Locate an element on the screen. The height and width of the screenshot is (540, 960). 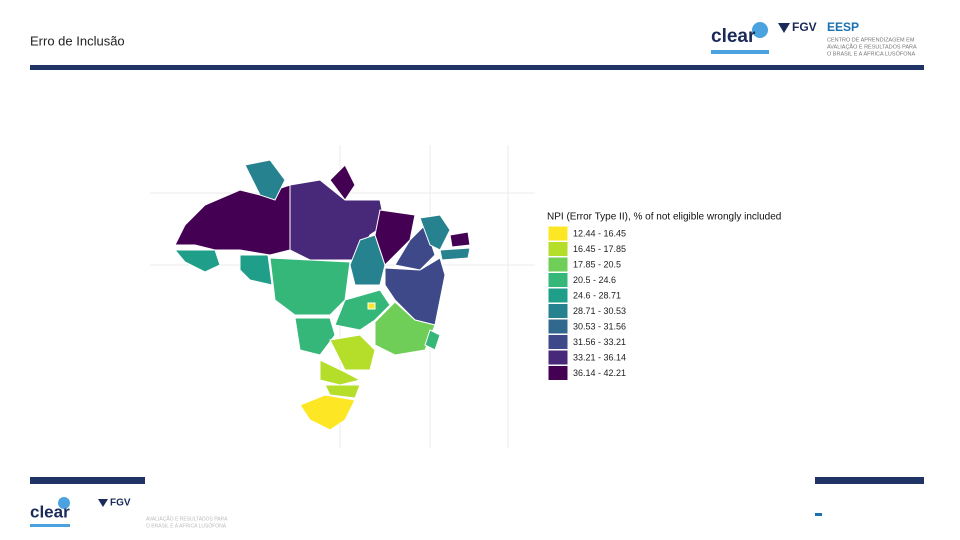
tagline: CENTRO DE APRENDIZAGEM EM is located at coordinates (871, 40).